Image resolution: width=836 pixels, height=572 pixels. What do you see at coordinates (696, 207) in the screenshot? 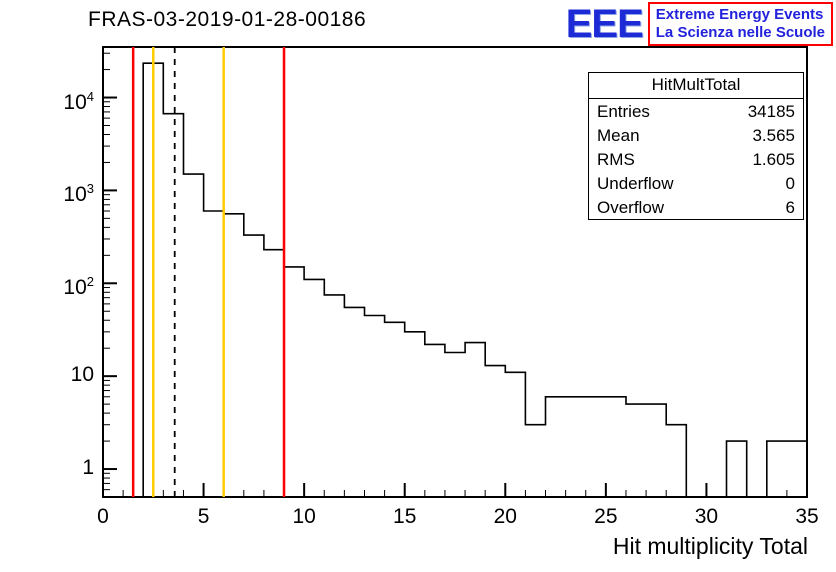
I see `stats-row-overflow: Overflow 6` at bounding box center [696, 207].